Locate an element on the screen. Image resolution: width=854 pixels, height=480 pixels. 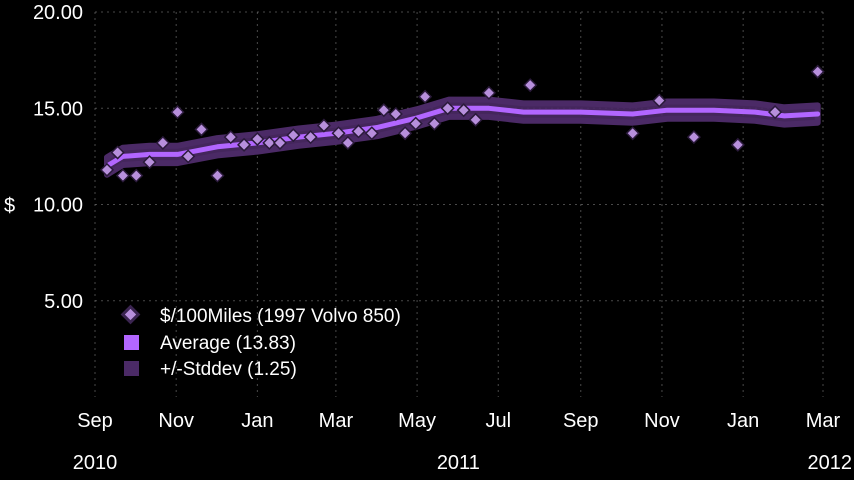
y-axis-label: $ is located at coordinates (9, 206).